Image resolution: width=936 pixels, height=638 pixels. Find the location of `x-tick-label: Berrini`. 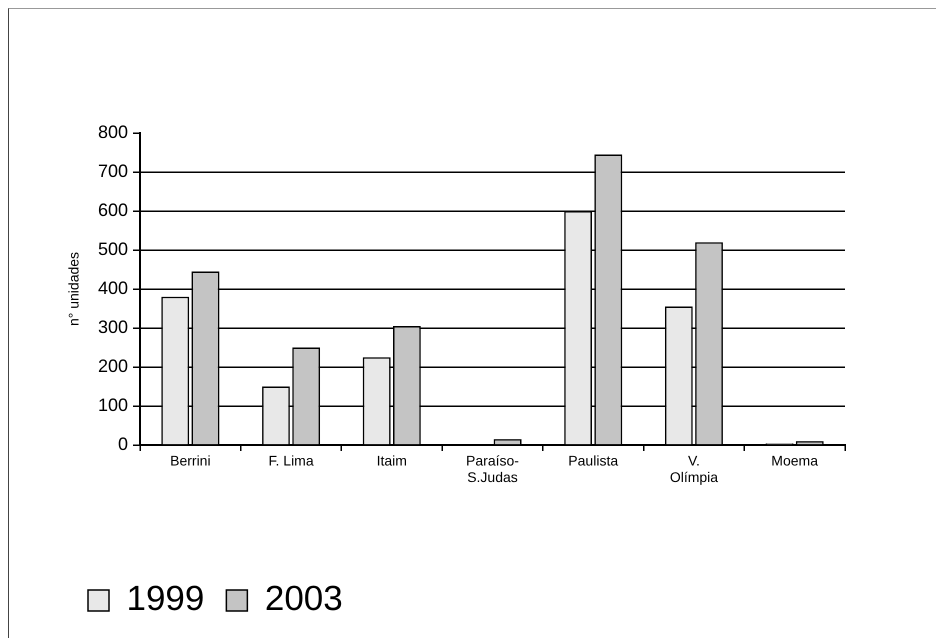

x-tick-label: Berrini is located at coordinates (190, 460).